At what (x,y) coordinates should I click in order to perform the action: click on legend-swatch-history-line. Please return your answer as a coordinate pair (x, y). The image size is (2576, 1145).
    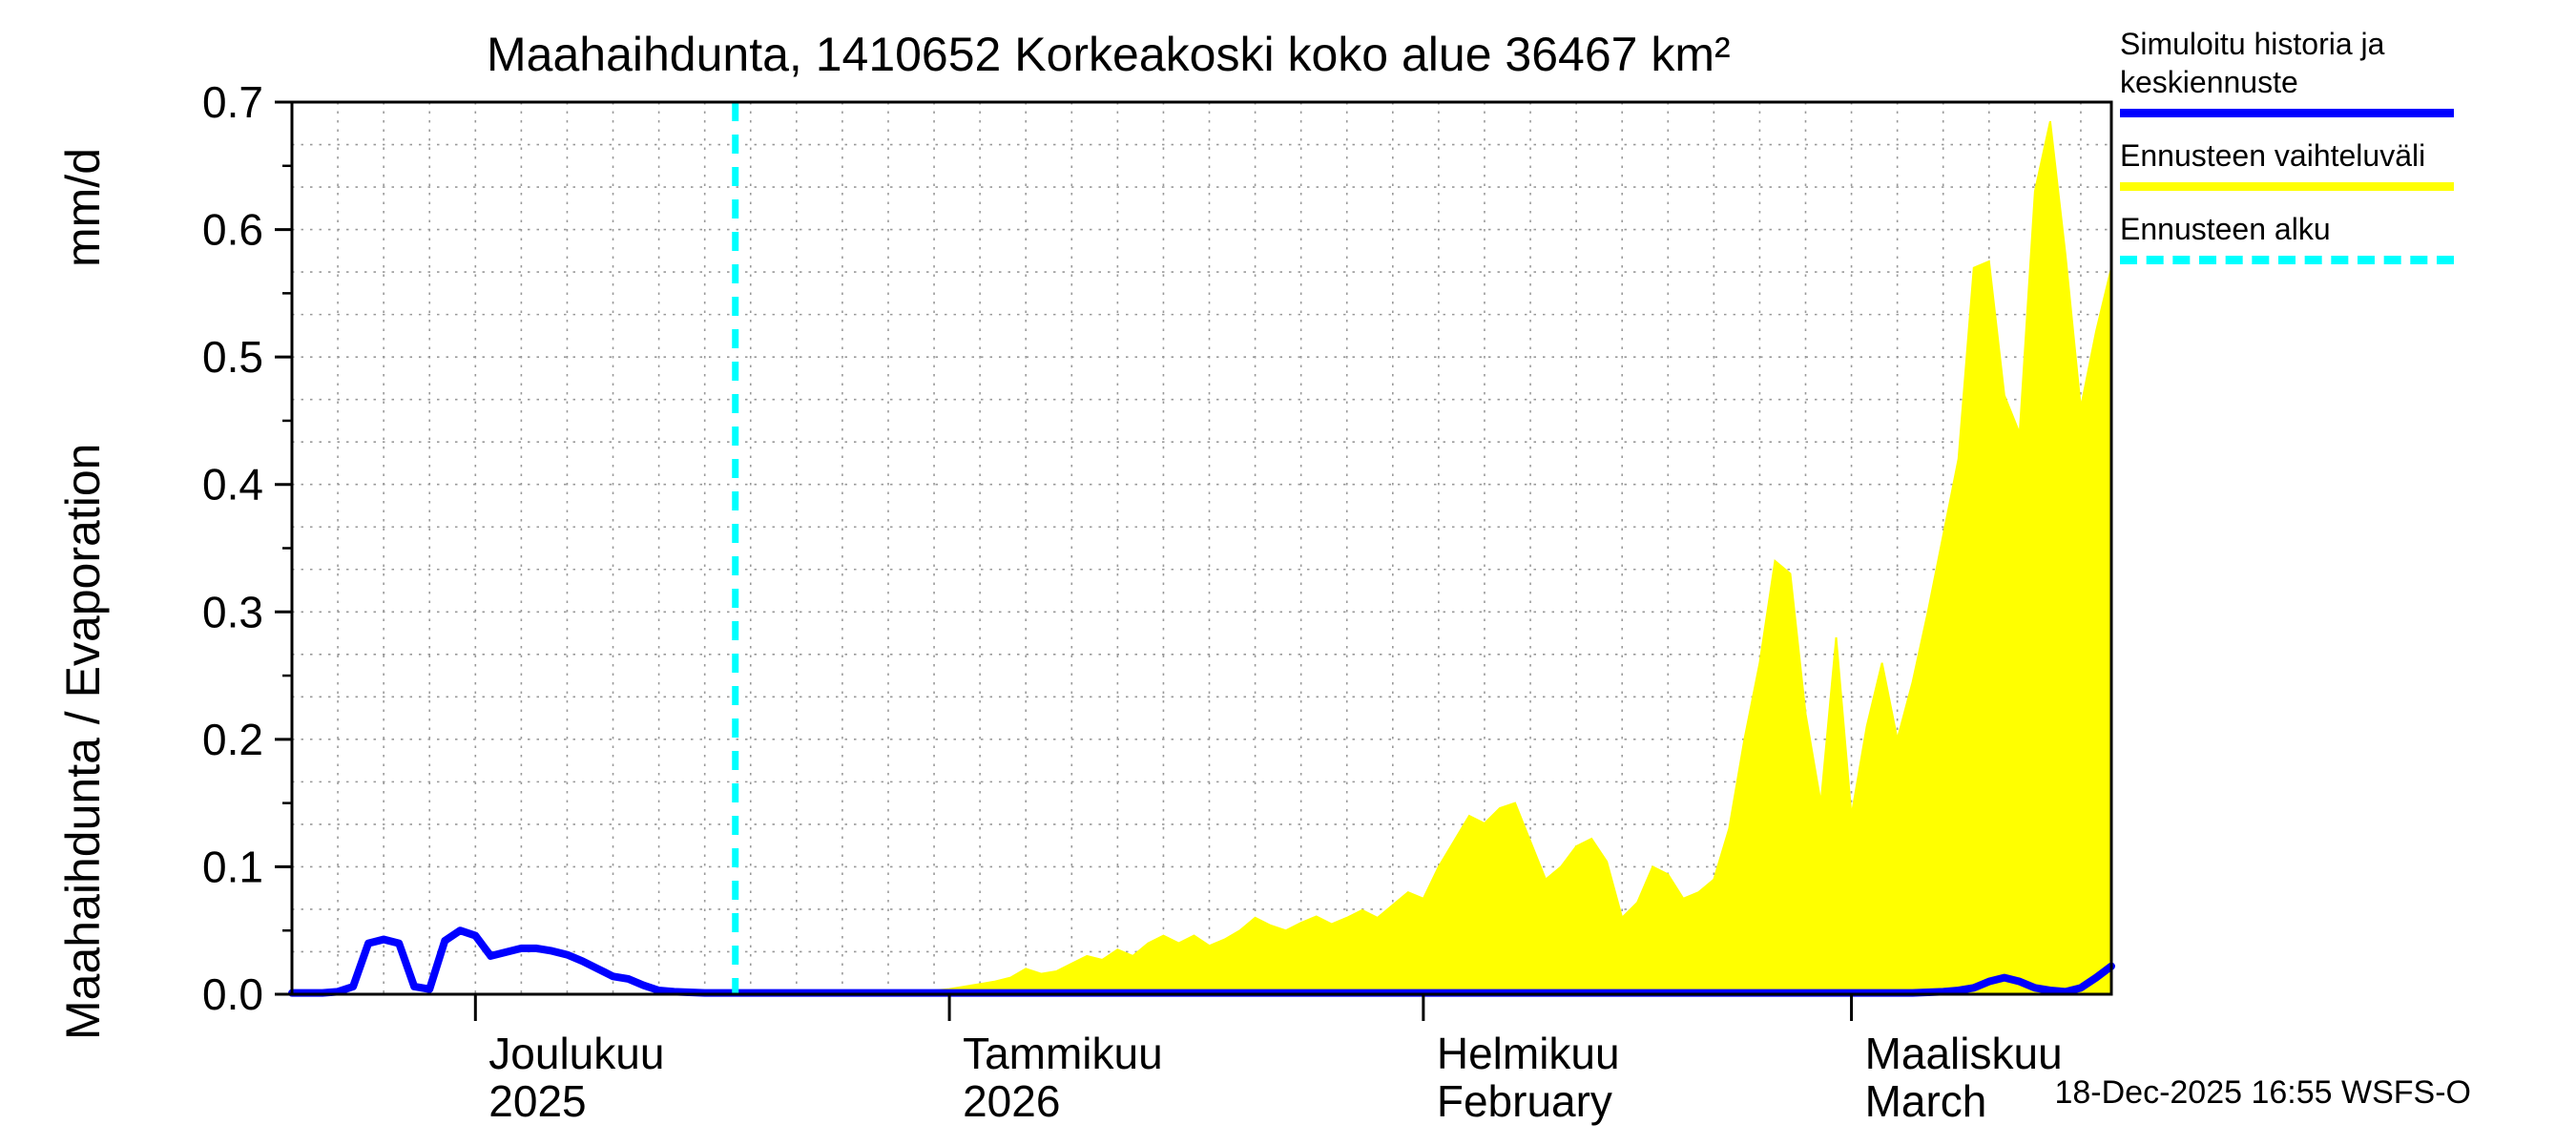
    Looking at the image, I should click on (2287, 113).